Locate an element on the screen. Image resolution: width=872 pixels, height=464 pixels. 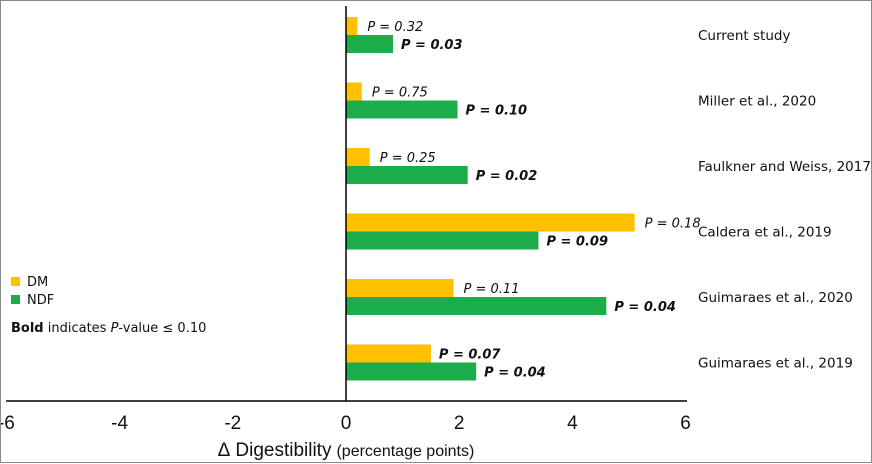
pvalue-label-dm: P = 0.75 is located at coordinates (400, 93).